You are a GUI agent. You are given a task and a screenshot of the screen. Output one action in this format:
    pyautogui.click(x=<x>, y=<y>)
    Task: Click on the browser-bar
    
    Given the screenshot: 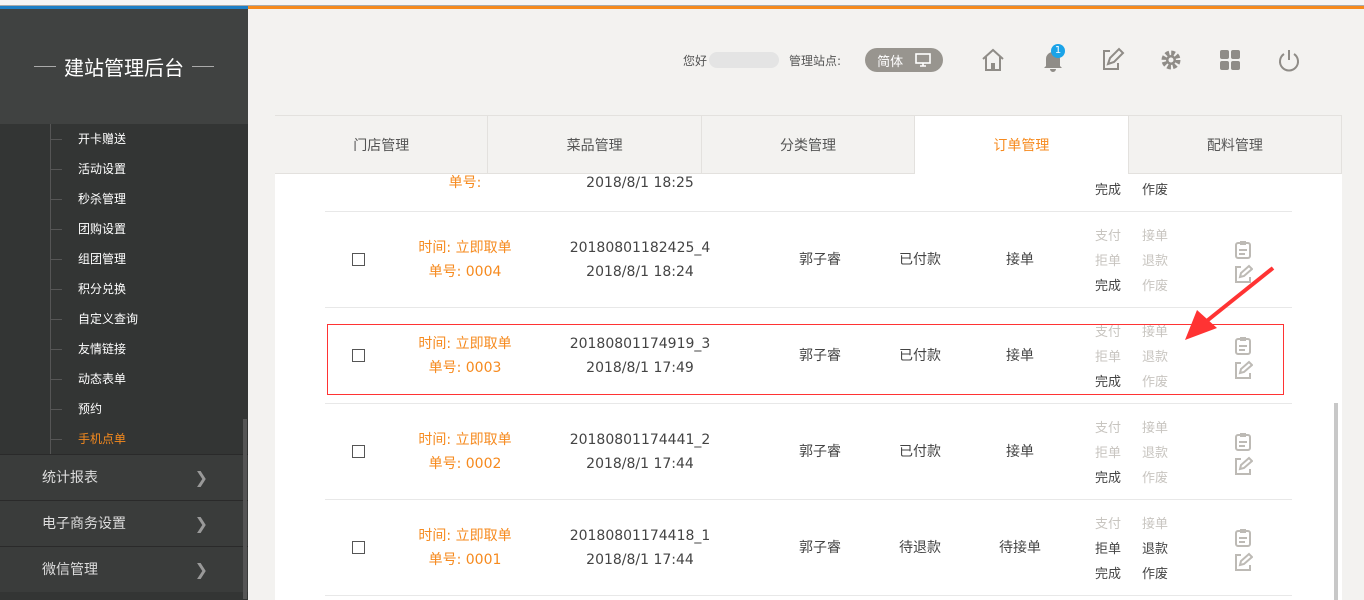 What is the action you would take?
    pyautogui.click(x=682, y=3)
    